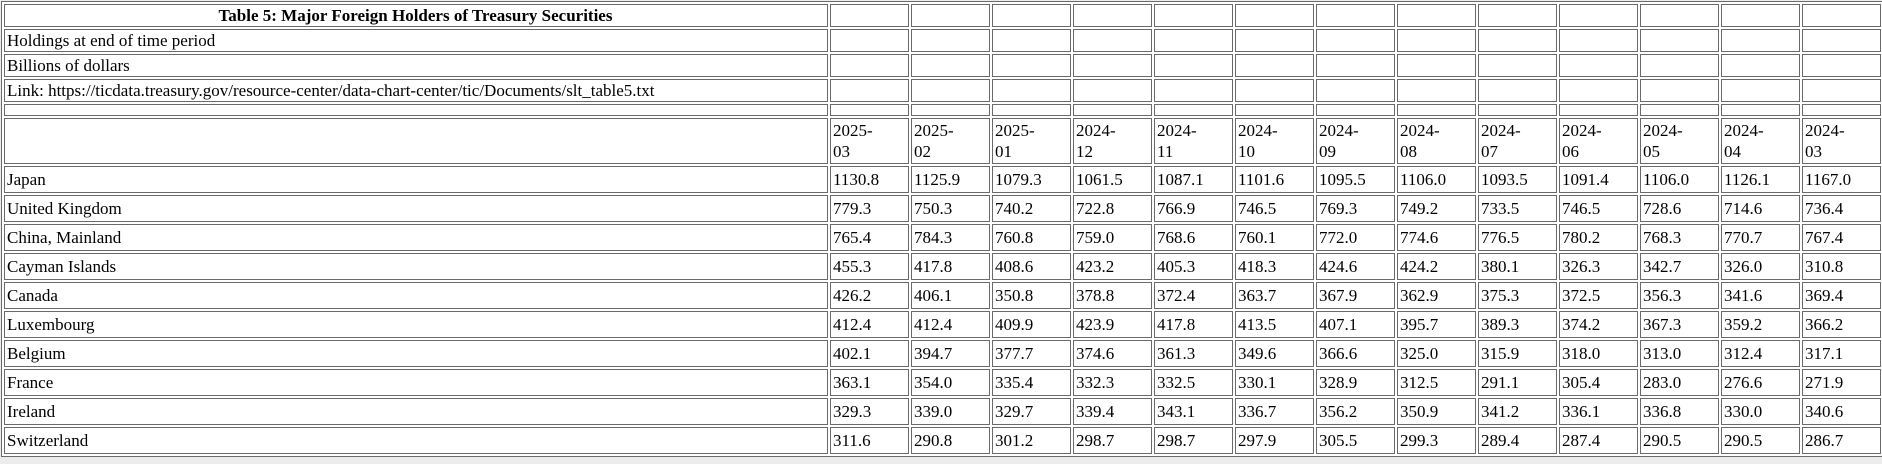  What do you see at coordinates (1420, 141) in the screenshot?
I see `date-header-label: 2024-08` at bounding box center [1420, 141].